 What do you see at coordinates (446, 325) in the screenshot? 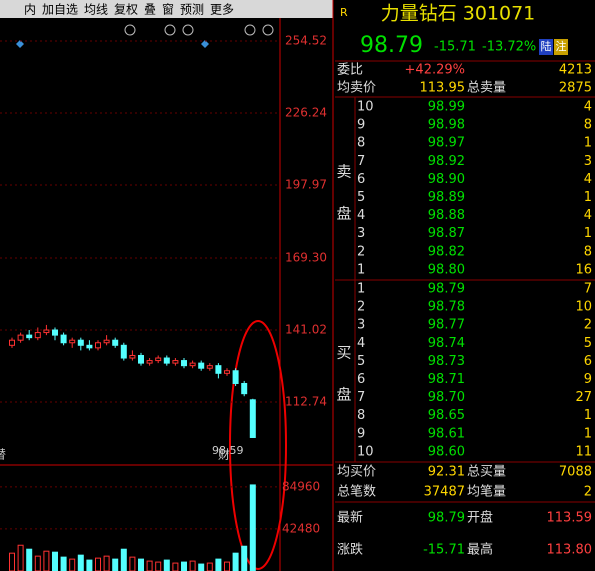
I see `book-cell: 98.77` at bounding box center [446, 325].